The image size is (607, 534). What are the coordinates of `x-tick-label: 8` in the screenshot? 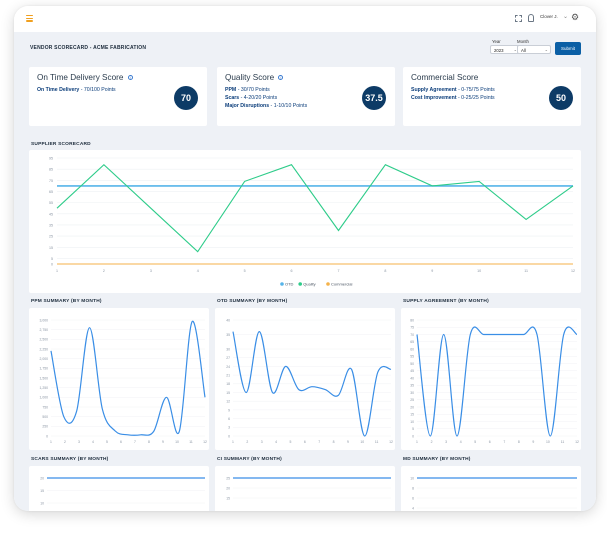 It's located at (385, 271).